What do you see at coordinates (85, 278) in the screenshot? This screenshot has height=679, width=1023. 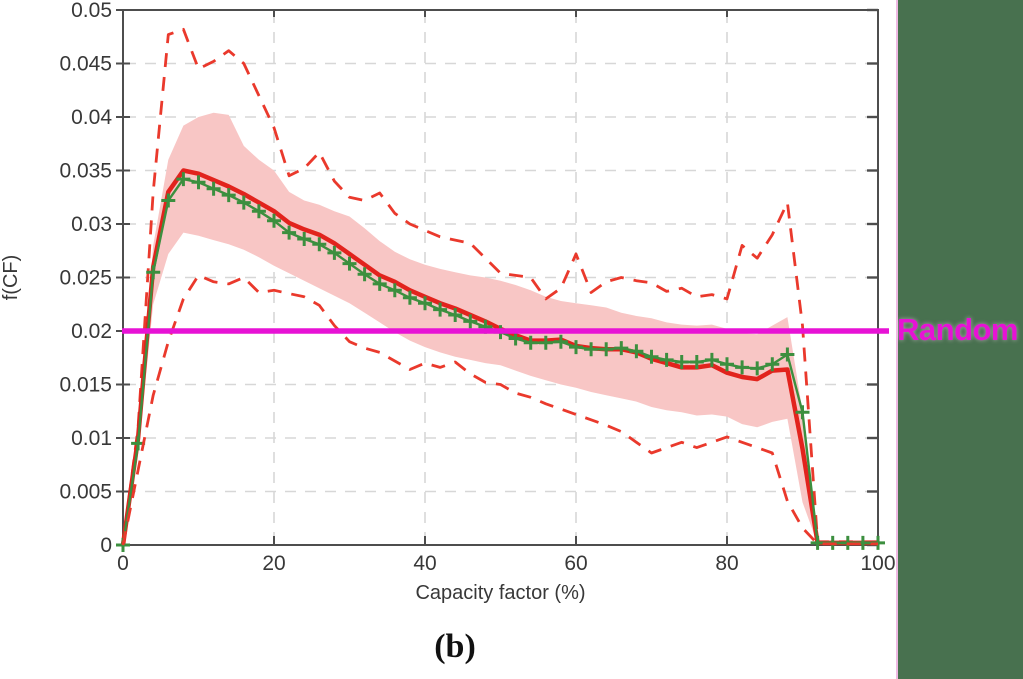 I see `y-tick-label: 0.025` at bounding box center [85, 278].